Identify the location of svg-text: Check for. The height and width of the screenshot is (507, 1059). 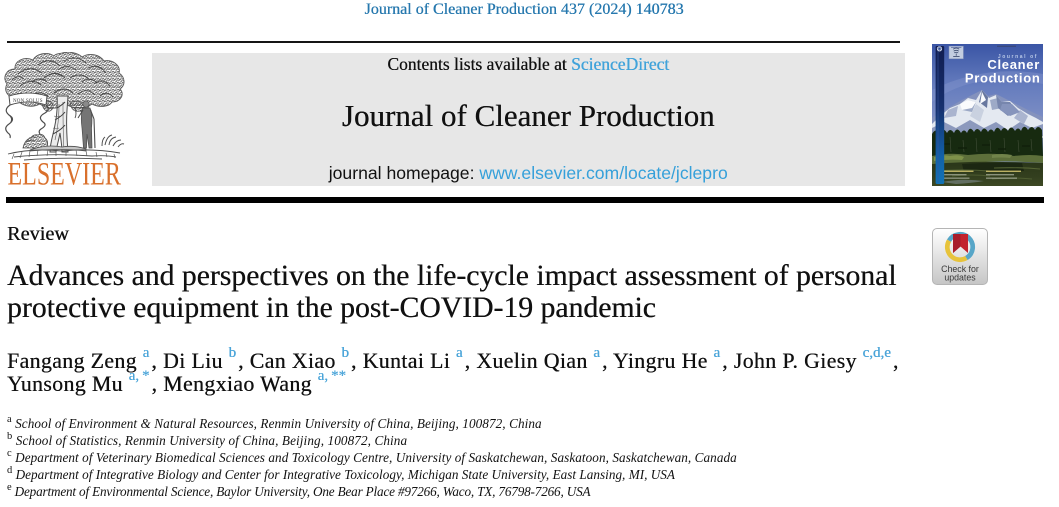
(960, 269).